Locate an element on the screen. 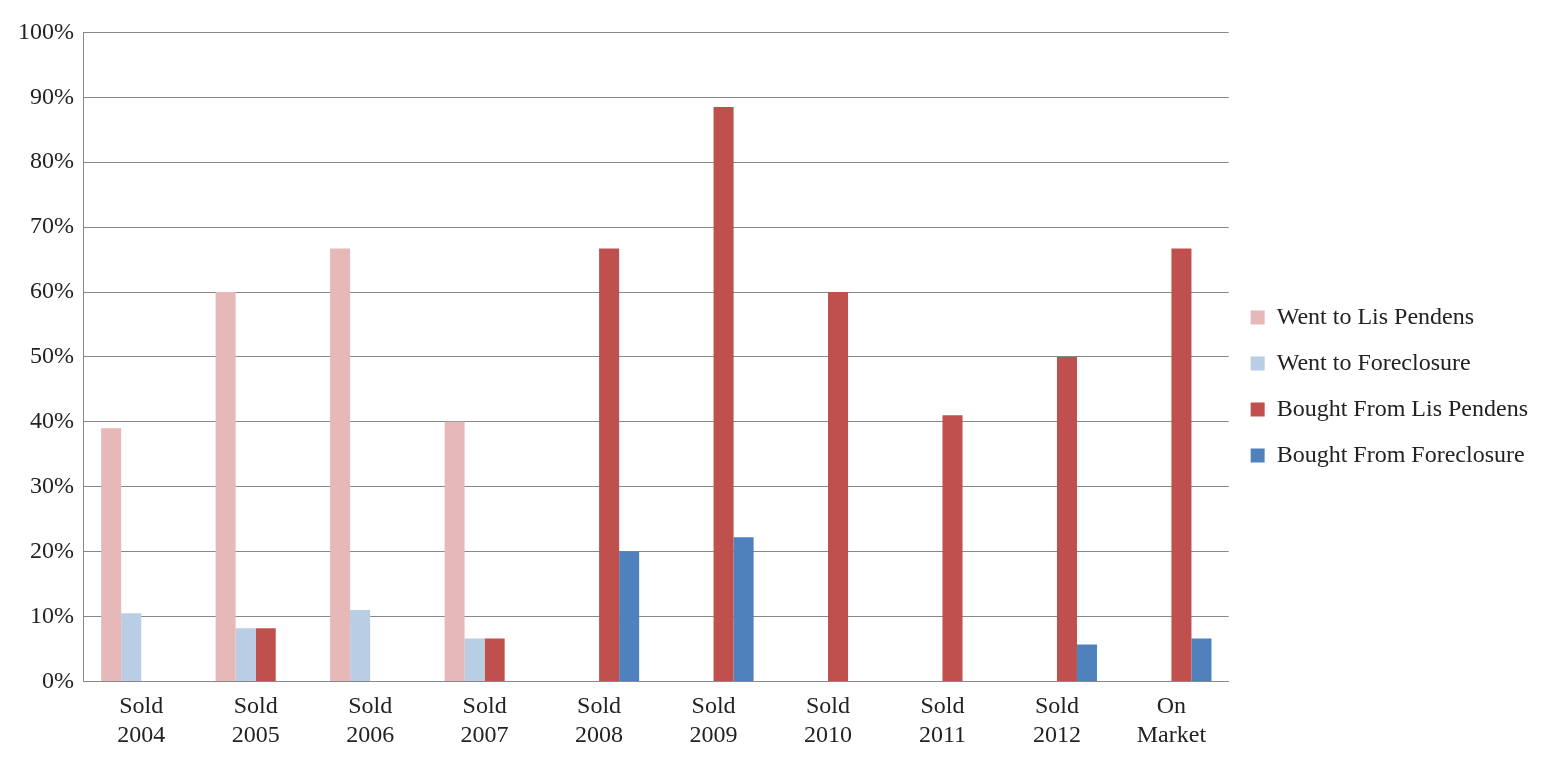 The height and width of the screenshot is (761, 1560). y-tick-label: 60% is located at coordinates (51, 290).